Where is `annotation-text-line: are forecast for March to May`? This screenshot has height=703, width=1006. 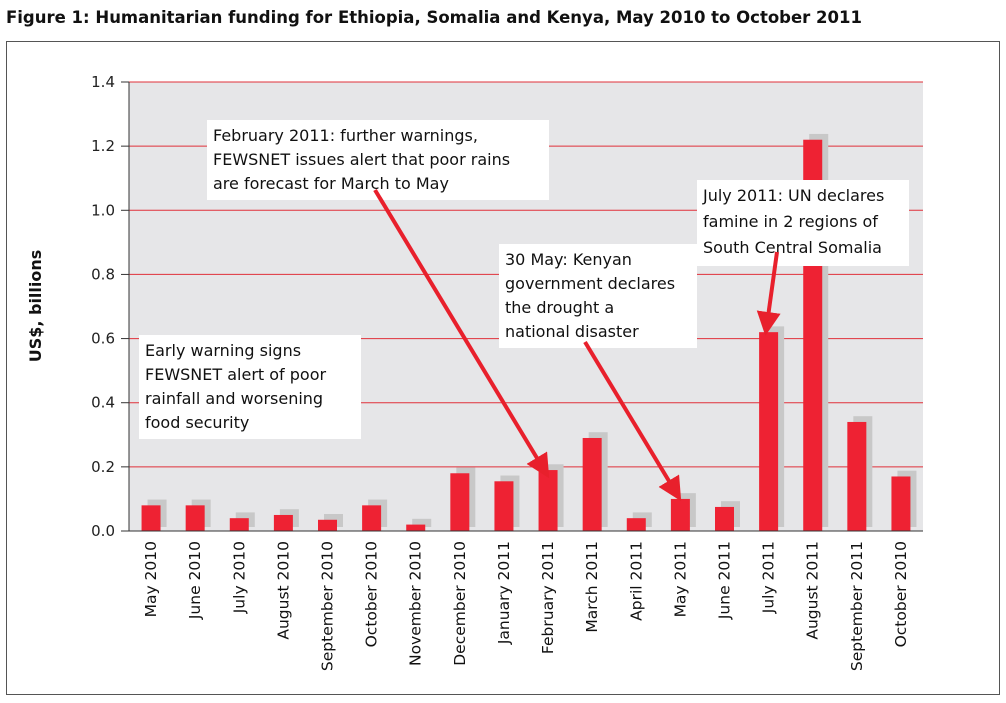 annotation-text-line: are forecast for March to May is located at coordinates (331, 183).